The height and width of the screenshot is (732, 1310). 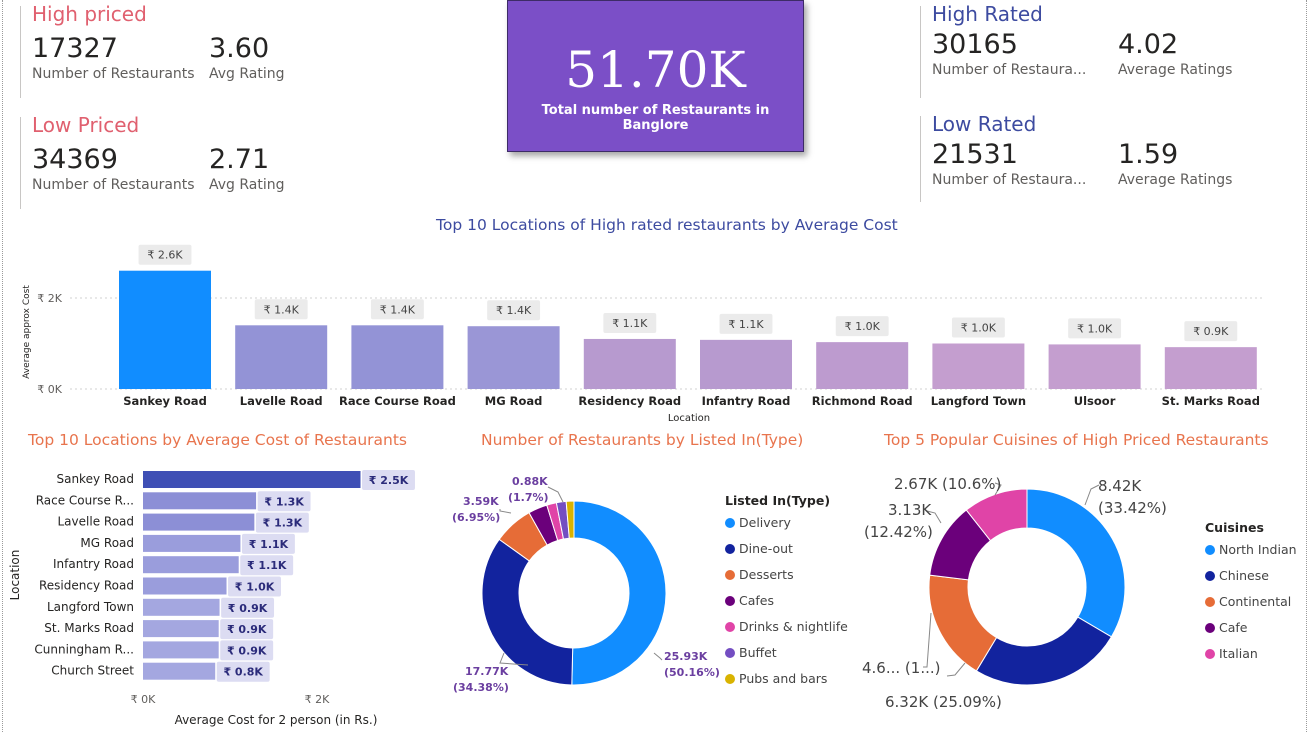 What do you see at coordinates (528, 497) in the screenshot?
I see `donut-data-label: (1.7%)` at bounding box center [528, 497].